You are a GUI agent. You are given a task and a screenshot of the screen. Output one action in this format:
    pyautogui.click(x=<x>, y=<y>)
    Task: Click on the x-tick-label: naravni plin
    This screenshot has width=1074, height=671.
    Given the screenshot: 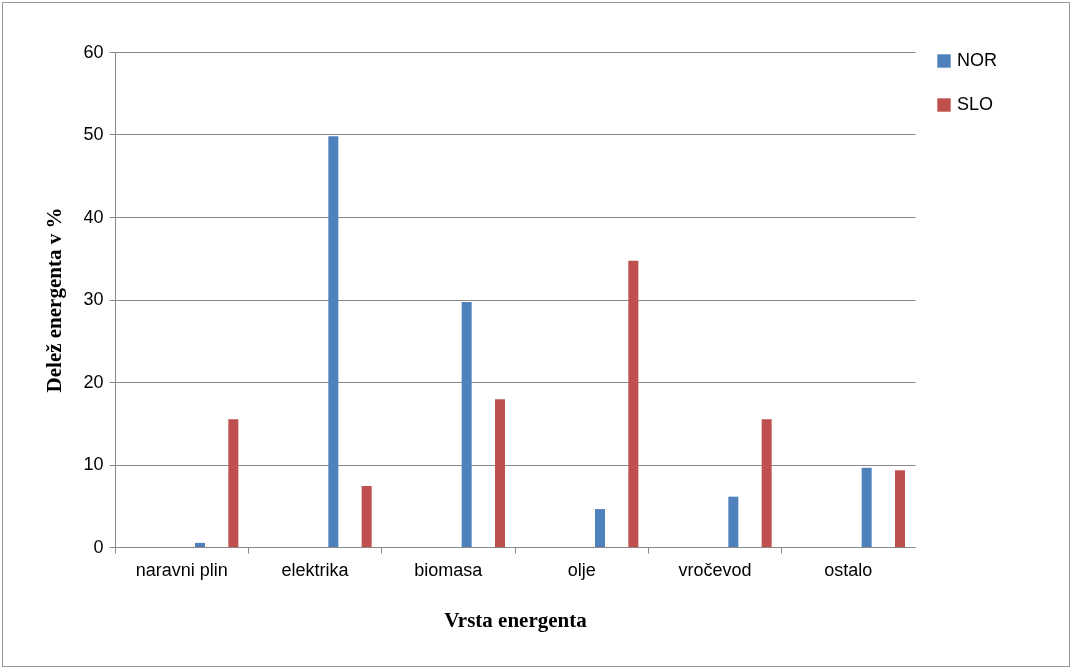 What is the action you would take?
    pyautogui.click(x=181, y=569)
    